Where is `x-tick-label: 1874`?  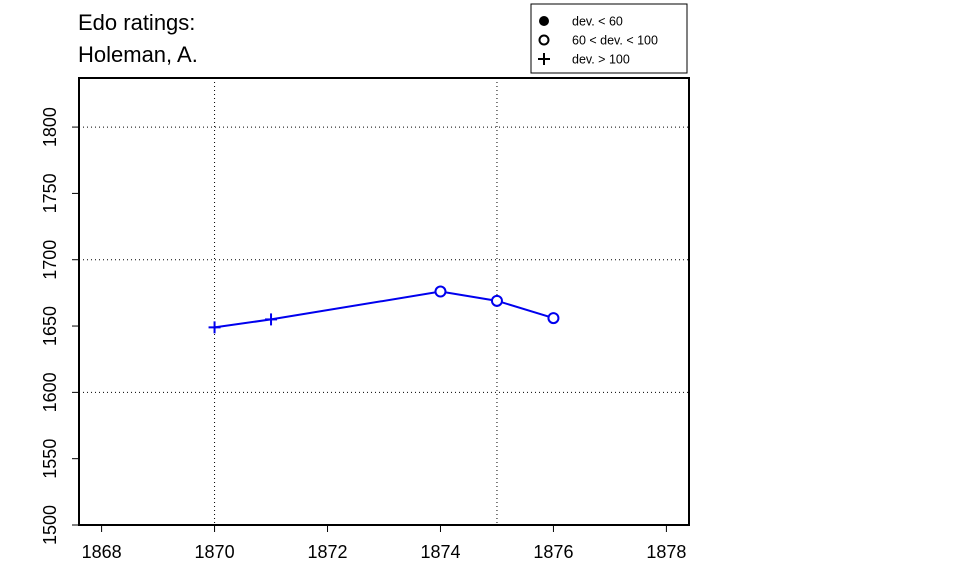 x-tick-label: 1874 is located at coordinates (440, 552).